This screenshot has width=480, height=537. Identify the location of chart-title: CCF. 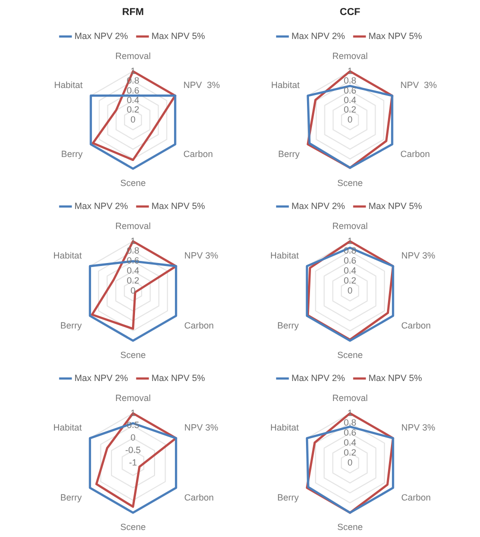
(350, 12).